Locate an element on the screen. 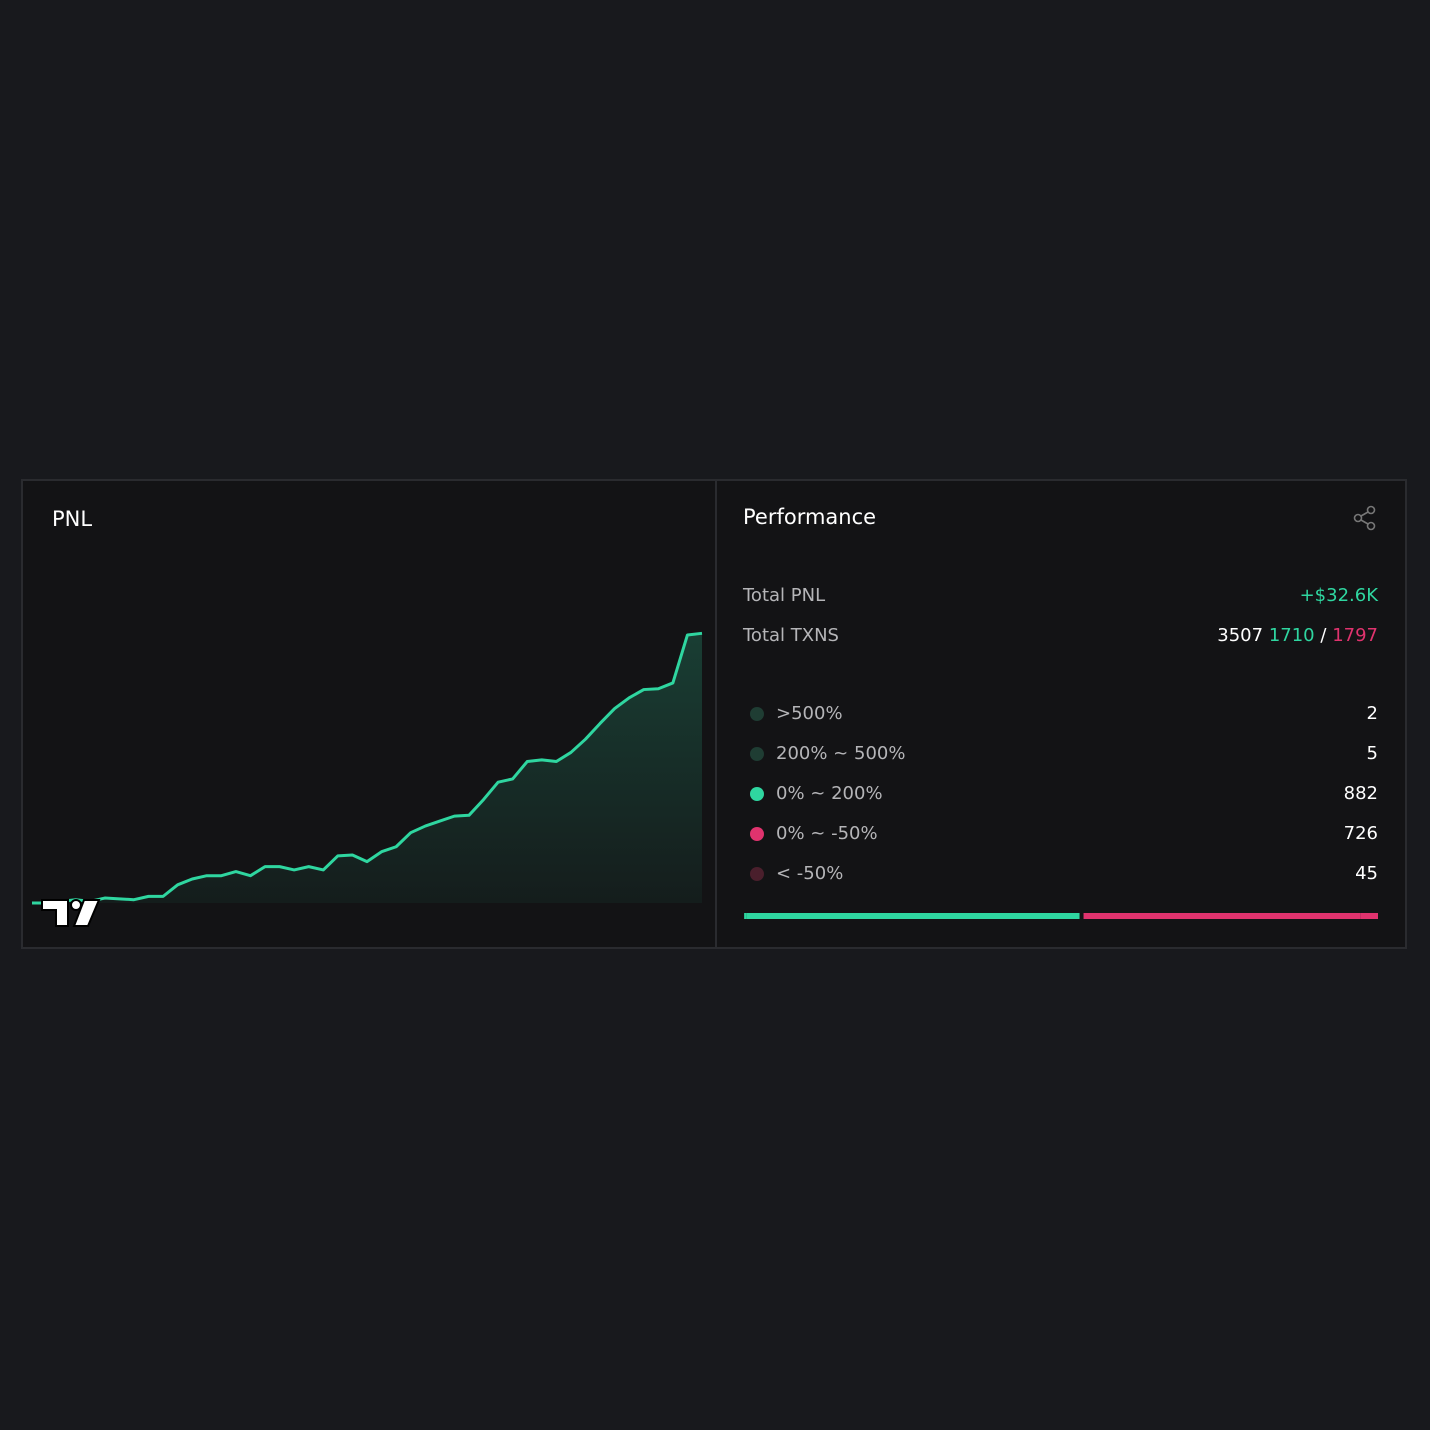 The image size is (1430, 1430). total-pnl-value: +$32.6K is located at coordinates (1340, 595).